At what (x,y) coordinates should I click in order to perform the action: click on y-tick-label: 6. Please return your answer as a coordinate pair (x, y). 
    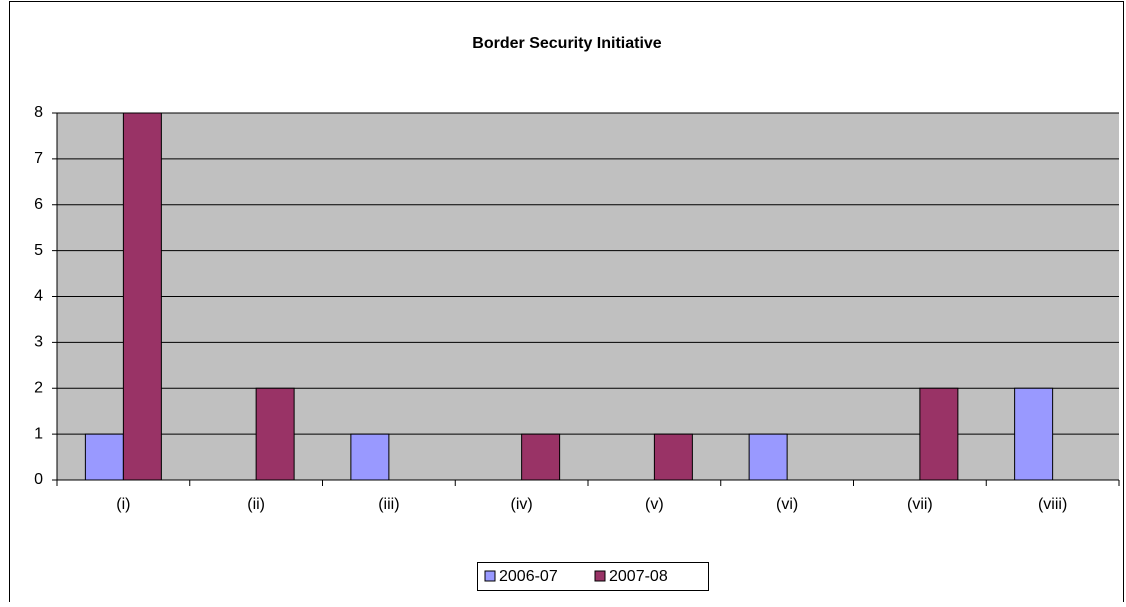
    Looking at the image, I should click on (38, 204).